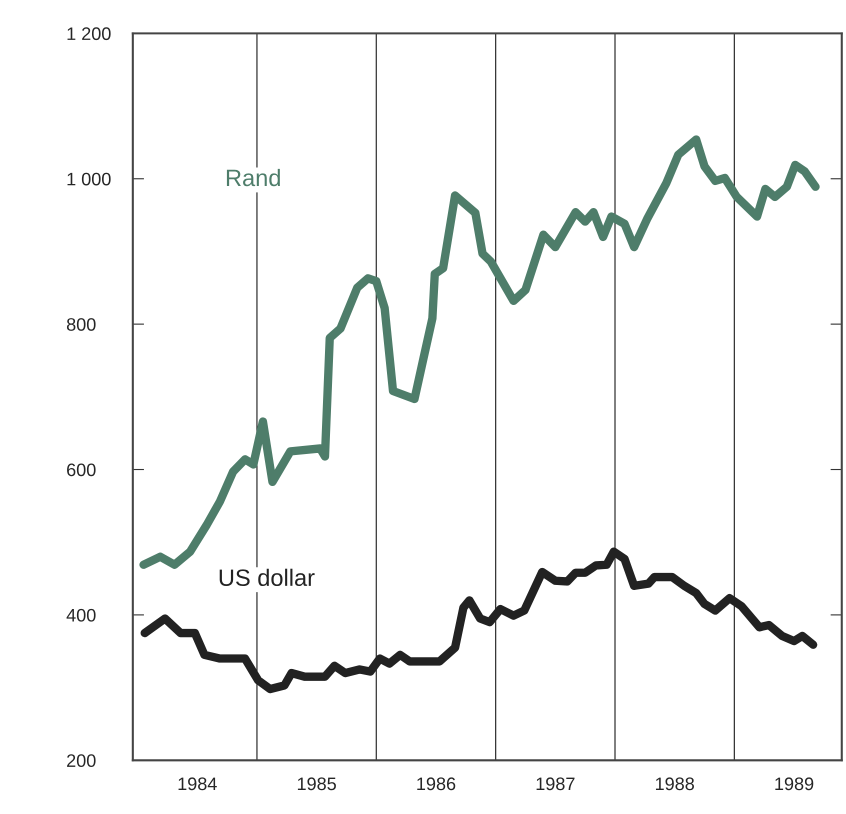  Describe the element at coordinates (197, 783) in the screenshot. I see `x-tick-label: 1984` at that location.